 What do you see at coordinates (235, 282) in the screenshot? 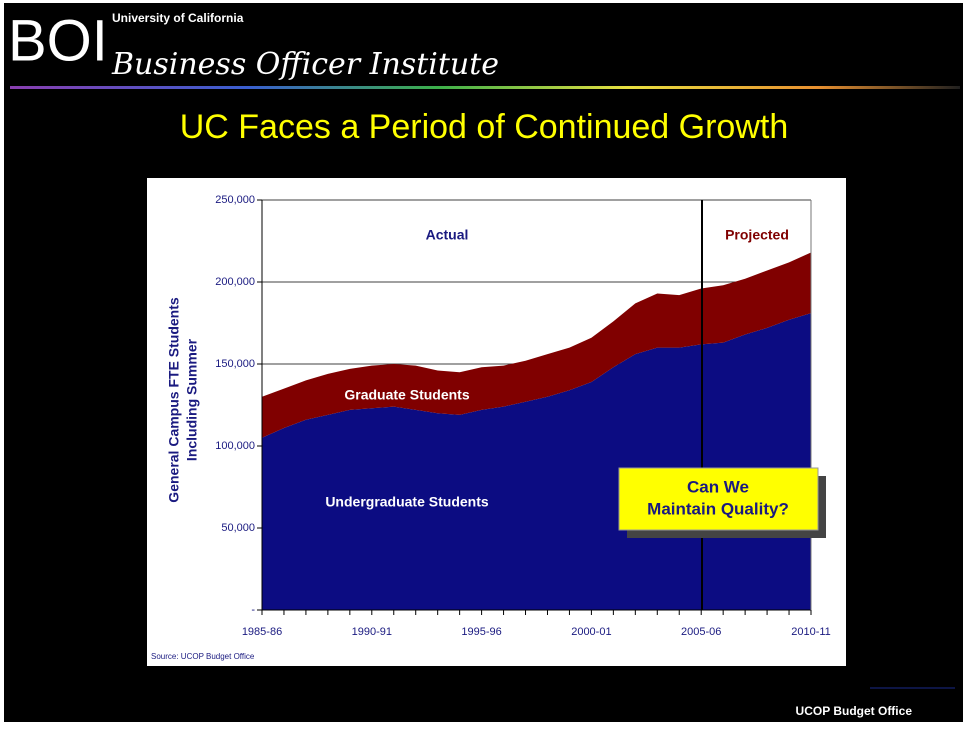
I see `y-tick-label: 200,000` at bounding box center [235, 282].